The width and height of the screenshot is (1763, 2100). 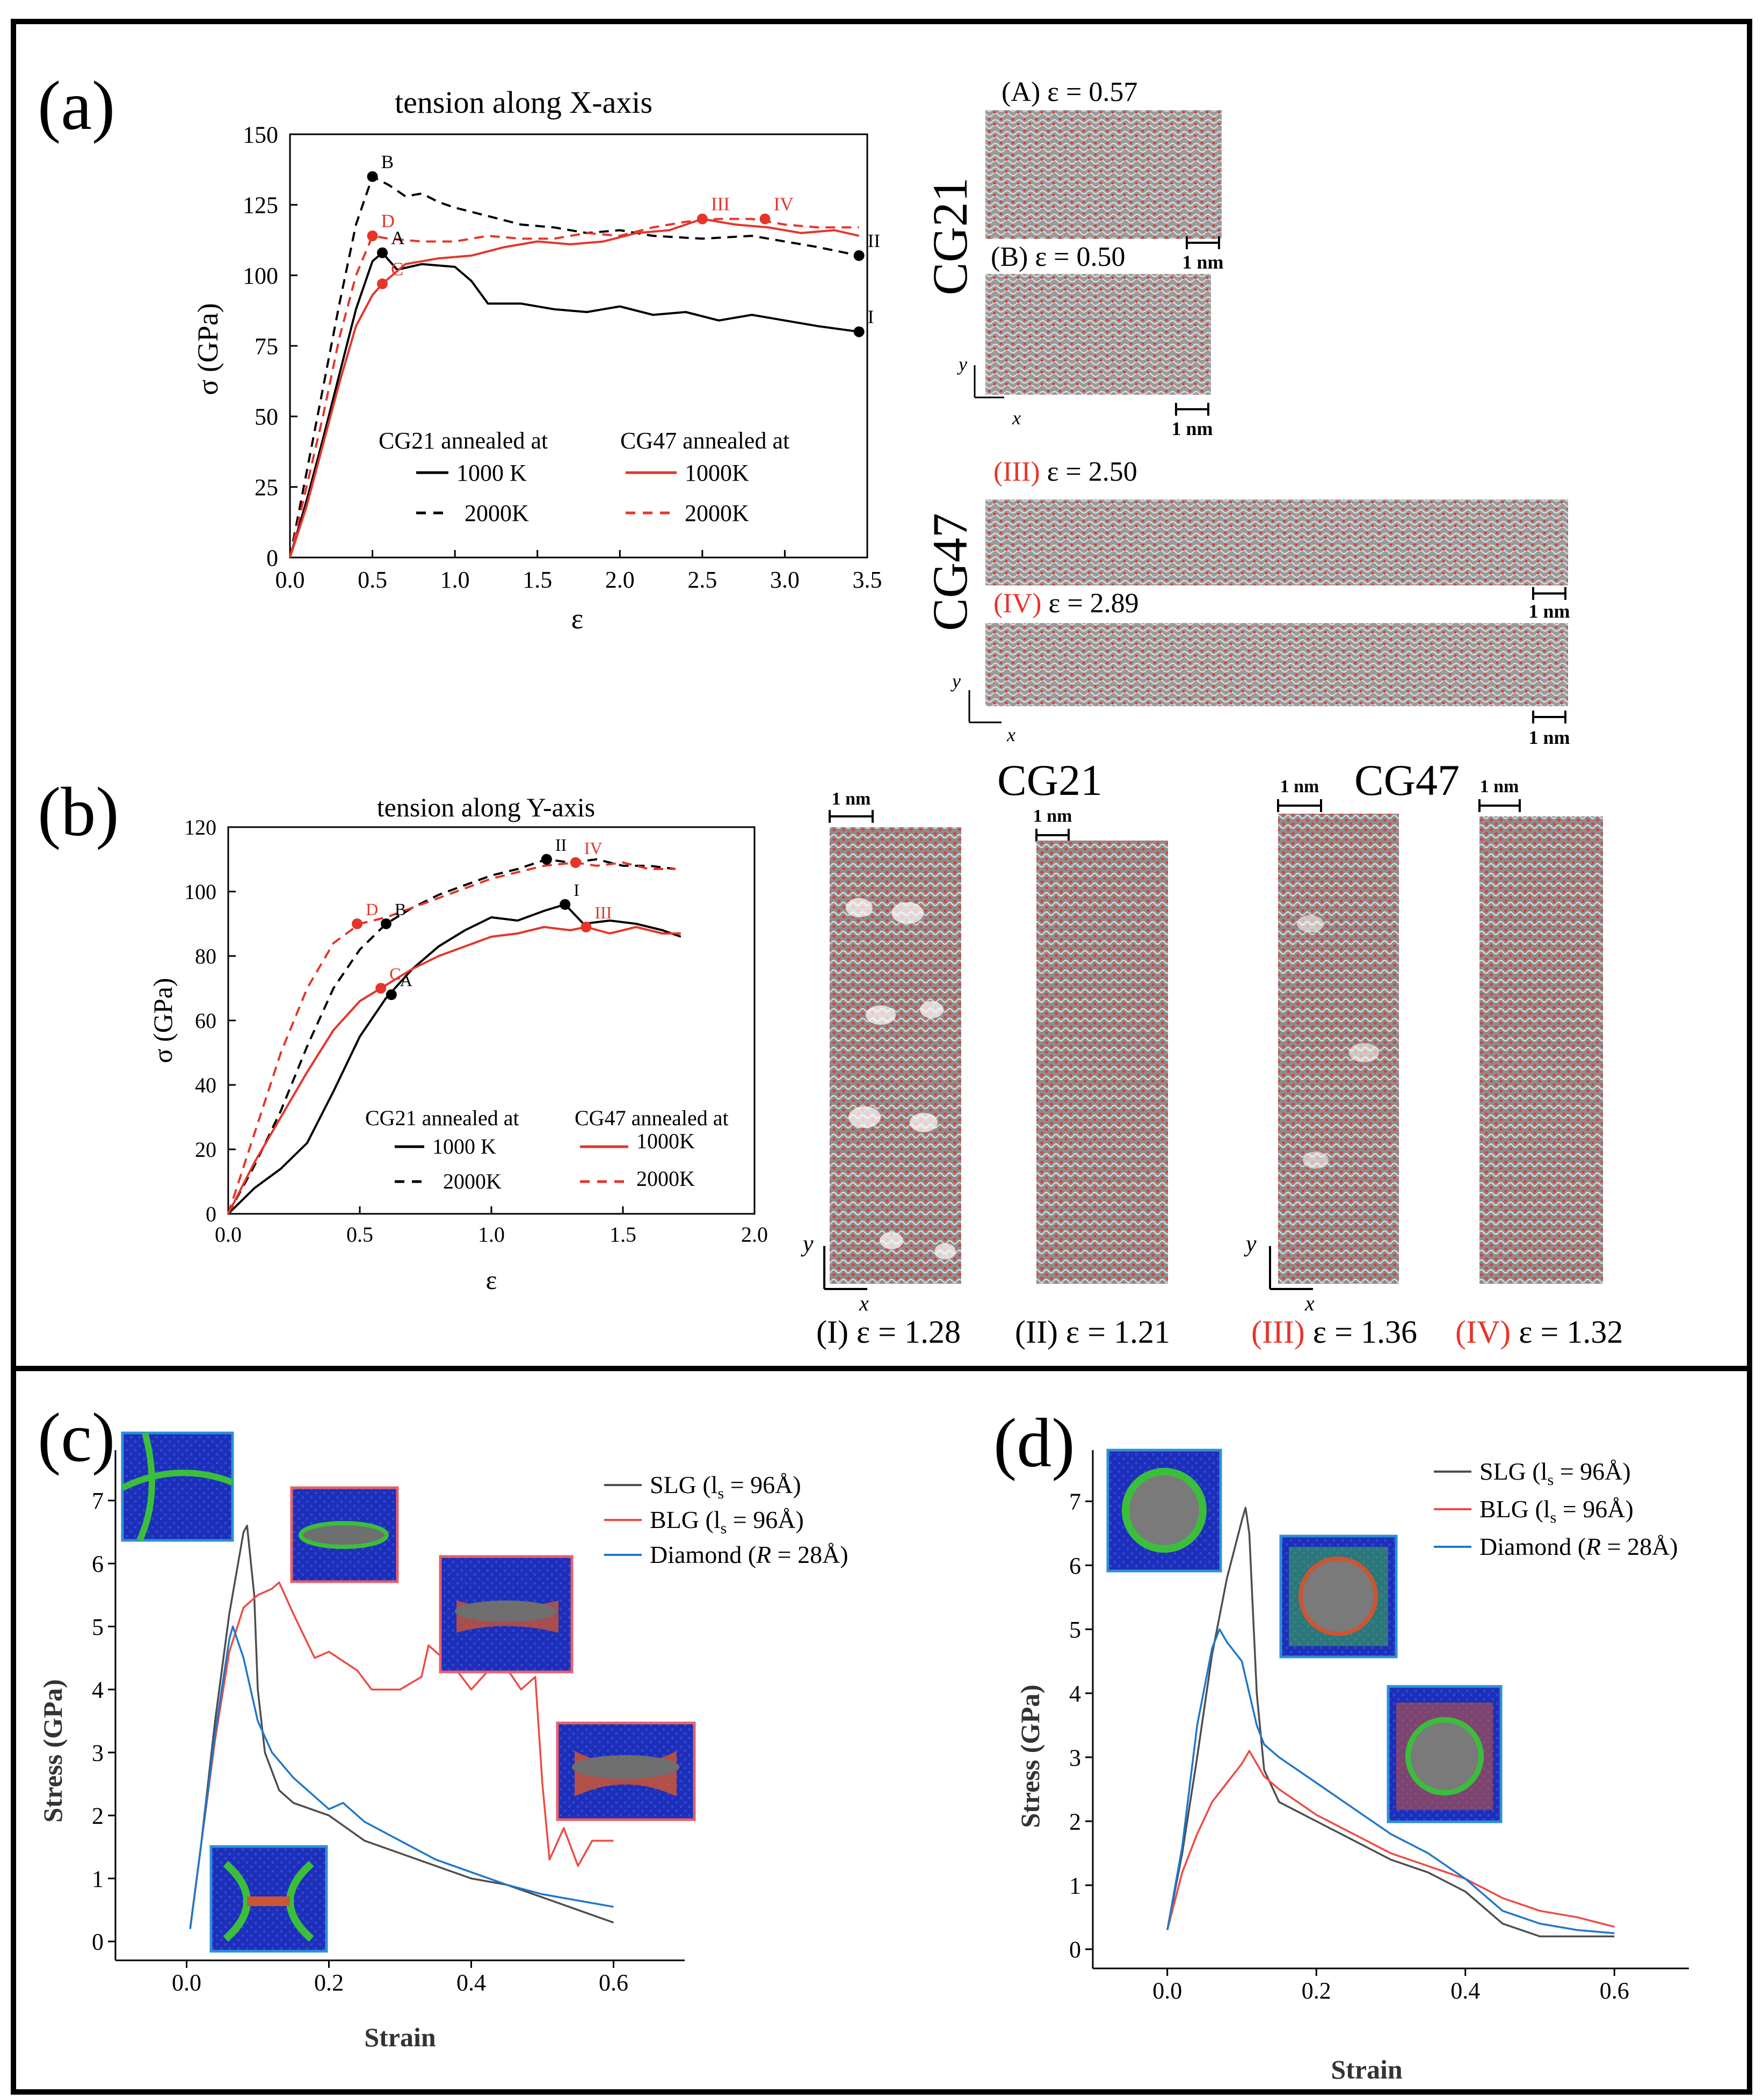 What do you see at coordinates (472, 1181) in the screenshot?
I see `legend-b-cg21-dash: 2000K` at bounding box center [472, 1181].